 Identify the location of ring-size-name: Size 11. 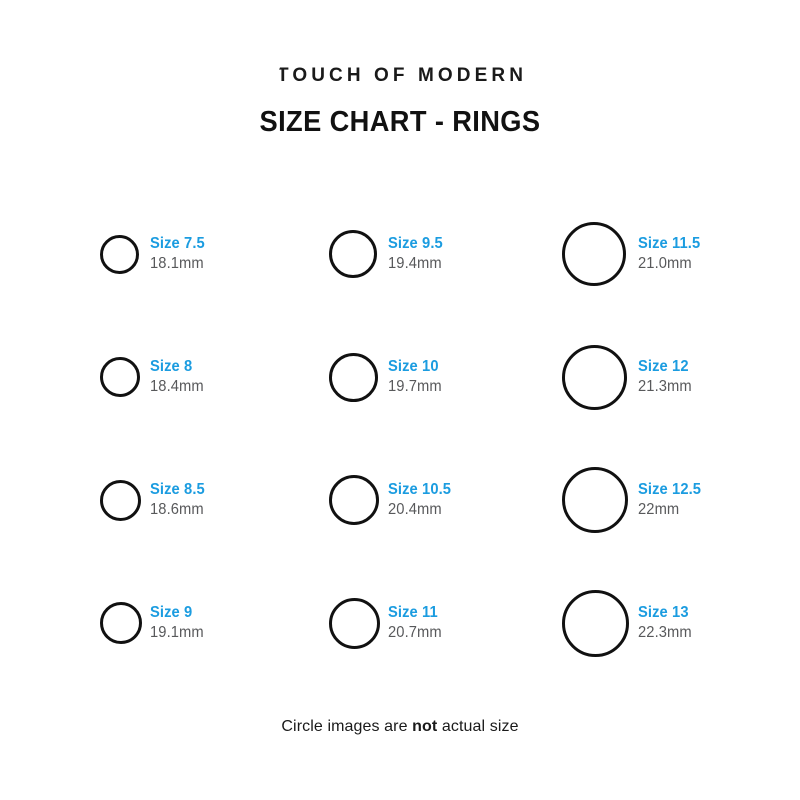
(413, 612).